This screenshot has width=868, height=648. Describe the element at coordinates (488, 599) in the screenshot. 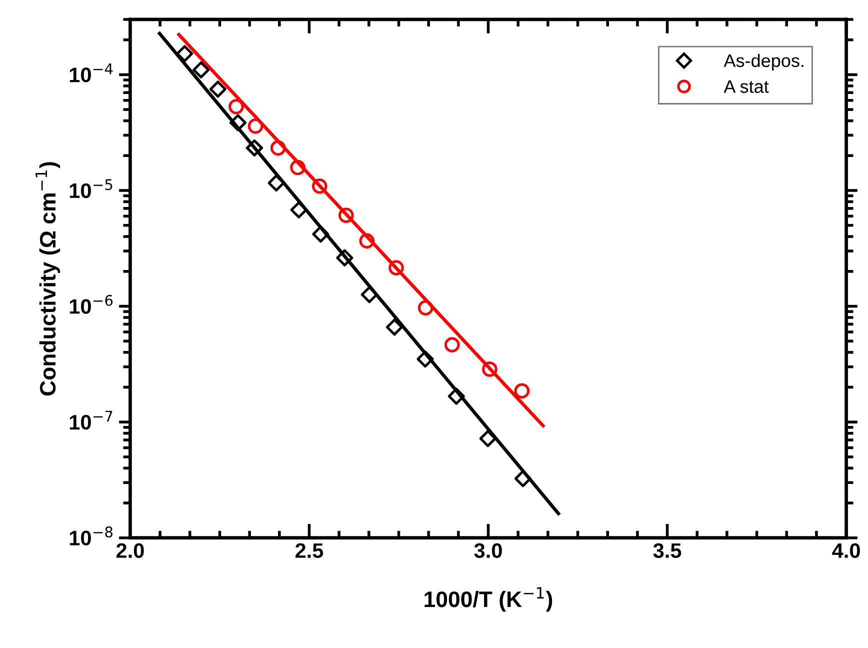

I see `x-axis-title: 1000/T (K$^{−1}$)` at that location.